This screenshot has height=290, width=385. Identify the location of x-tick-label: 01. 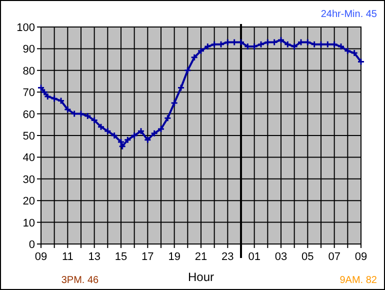
(254, 257).